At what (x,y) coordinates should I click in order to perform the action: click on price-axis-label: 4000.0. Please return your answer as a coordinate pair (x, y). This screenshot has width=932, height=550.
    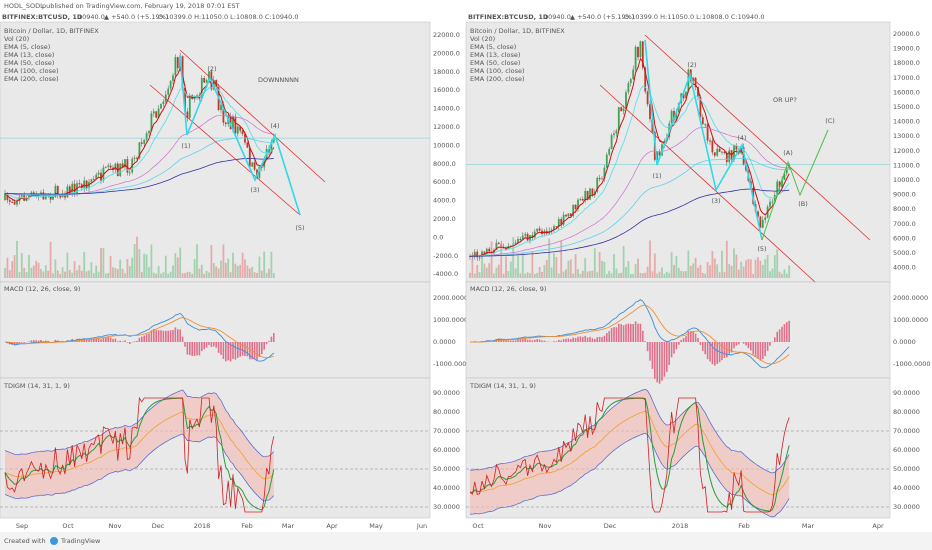
    Looking at the image, I should click on (904, 268).